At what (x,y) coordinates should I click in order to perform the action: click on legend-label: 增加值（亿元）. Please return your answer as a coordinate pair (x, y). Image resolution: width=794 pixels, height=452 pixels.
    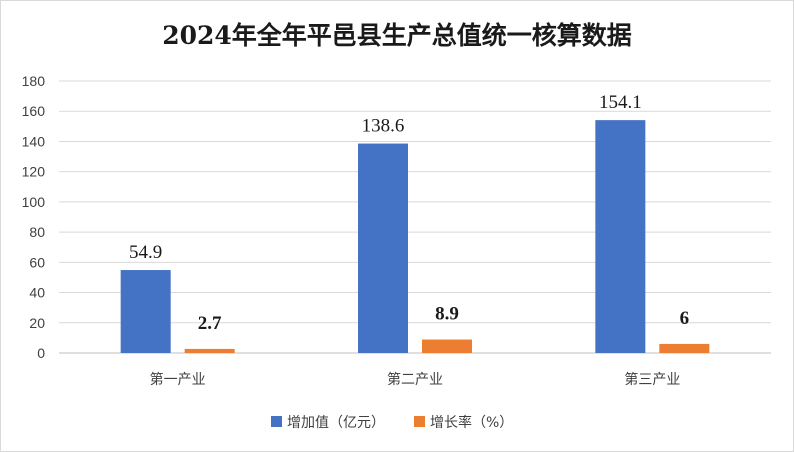
    Looking at the image, I should click on (336, 423).